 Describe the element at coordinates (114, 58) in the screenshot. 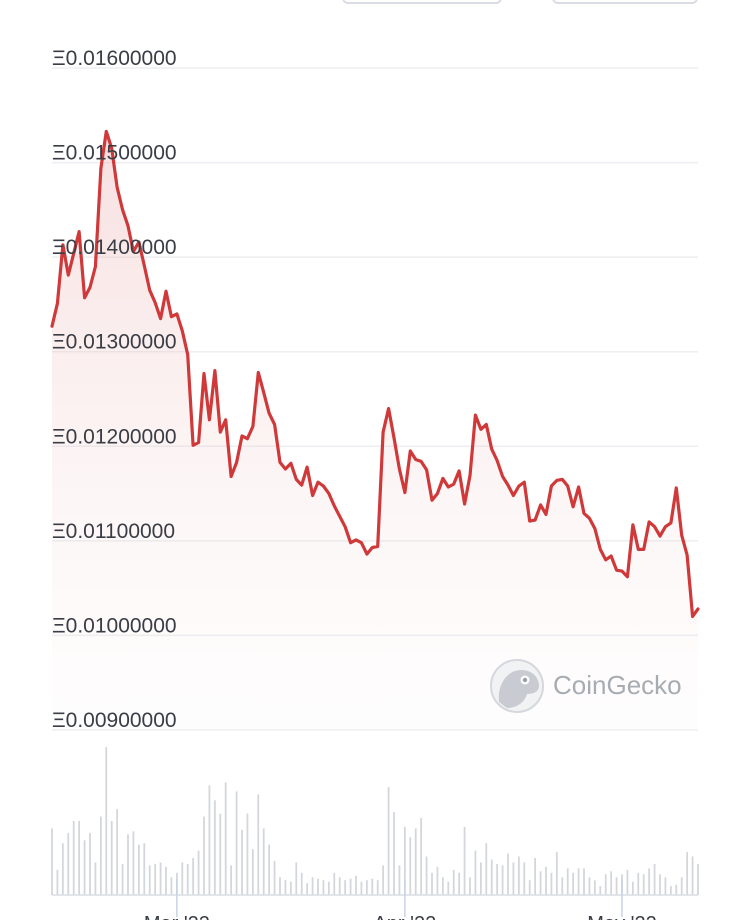

I see `y-tick-label: Ξ0.01600000` at that location.